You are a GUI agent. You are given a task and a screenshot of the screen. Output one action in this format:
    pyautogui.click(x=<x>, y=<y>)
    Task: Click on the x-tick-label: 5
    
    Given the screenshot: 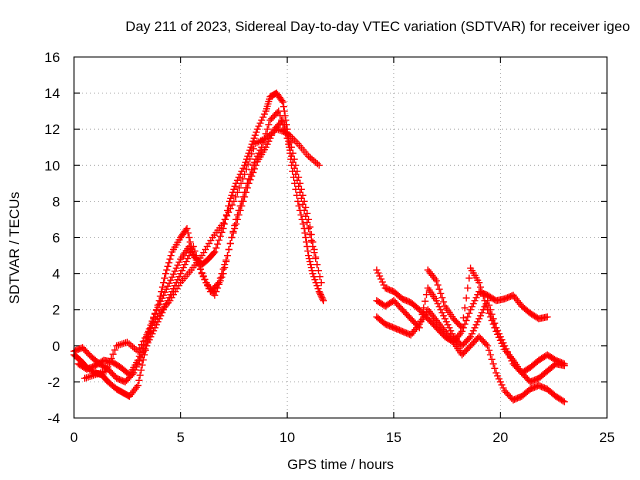 What is the action you would take?
    pyautogui.click(x=181, y=437)
    